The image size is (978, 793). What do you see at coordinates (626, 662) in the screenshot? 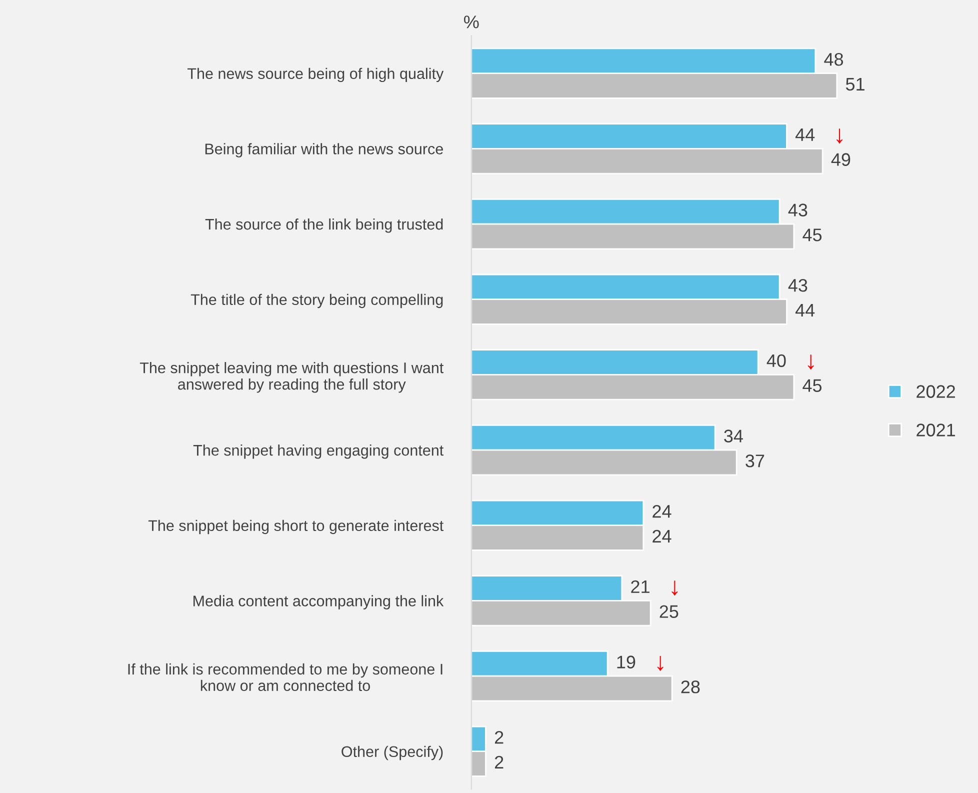
I see `data-label: 19` at bounding box center [626, 662].